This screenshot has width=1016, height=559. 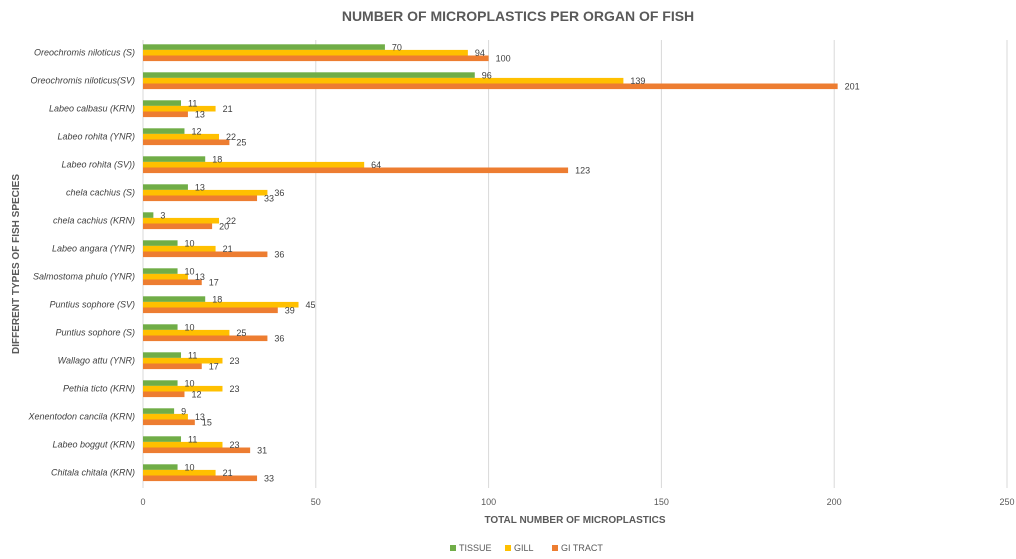 What do you see at coordinates (84, 277) in the screenshot?
I see `category-label: Salmostoma phulo (YNR)` at bounding box center [84, 277].